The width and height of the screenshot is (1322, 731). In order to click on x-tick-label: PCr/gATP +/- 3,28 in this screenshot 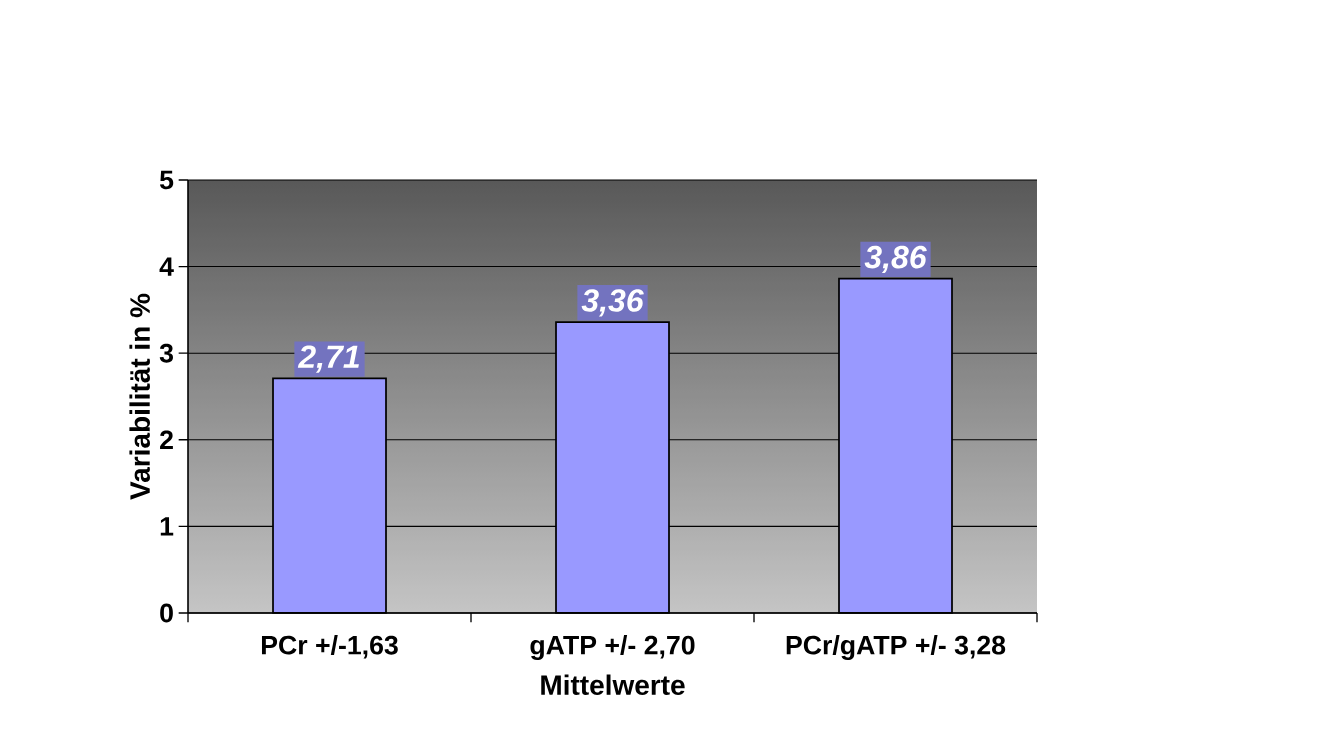, I will do `click(896, 647)`.